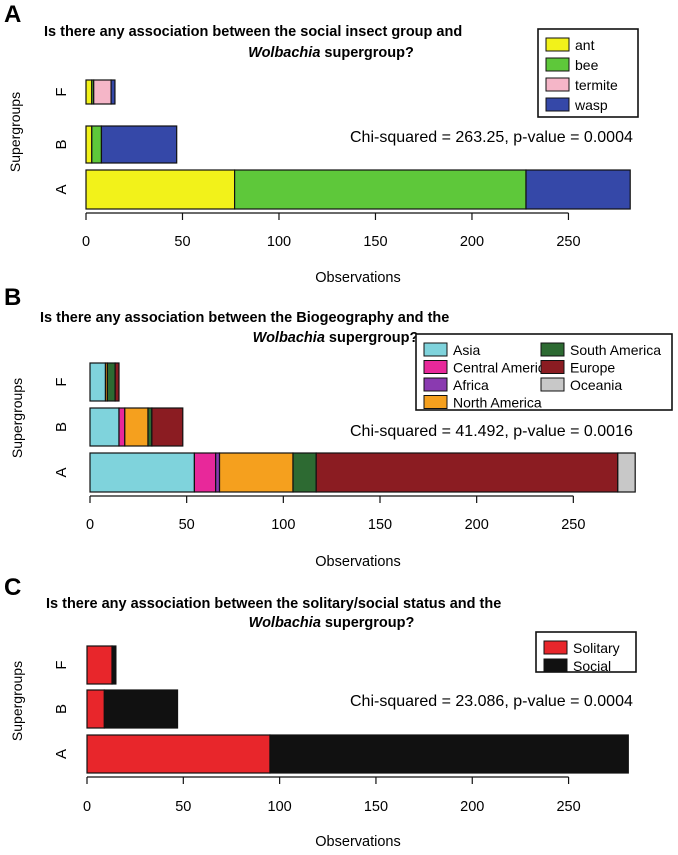 This screenshot has width=678, height=855. What do you see at coordinates (587, 65) in the screenshot?
I see `legend-label-bee: bee` at bounding box center [587, 65].